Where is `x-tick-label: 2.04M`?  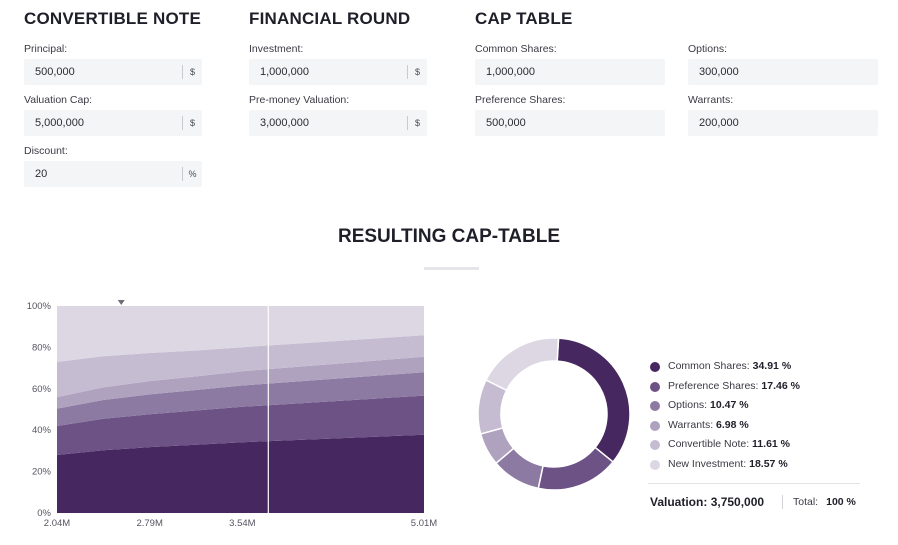 x-tick-label: 2.04M is located at coordinates (57, 523).